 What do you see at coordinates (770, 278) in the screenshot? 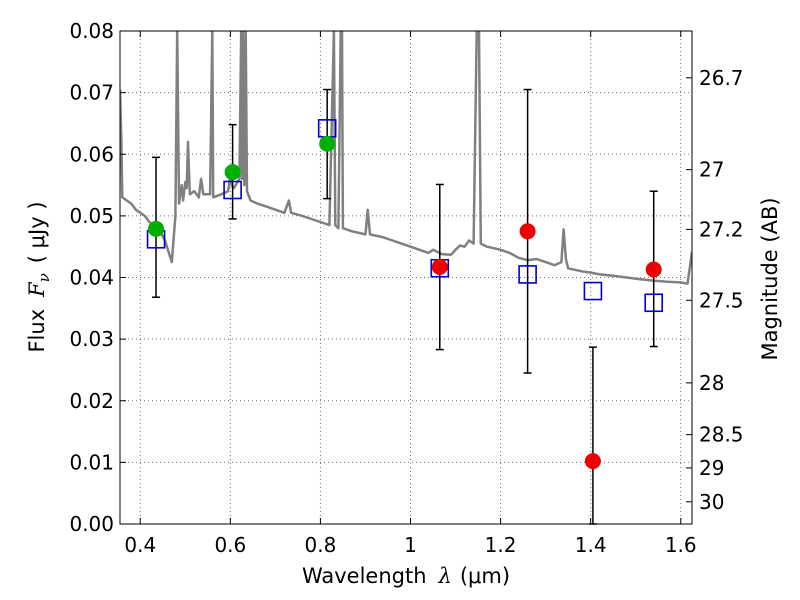
I see `right-axis-label: Magnitude (AB)` at bounding box center [770, 278].